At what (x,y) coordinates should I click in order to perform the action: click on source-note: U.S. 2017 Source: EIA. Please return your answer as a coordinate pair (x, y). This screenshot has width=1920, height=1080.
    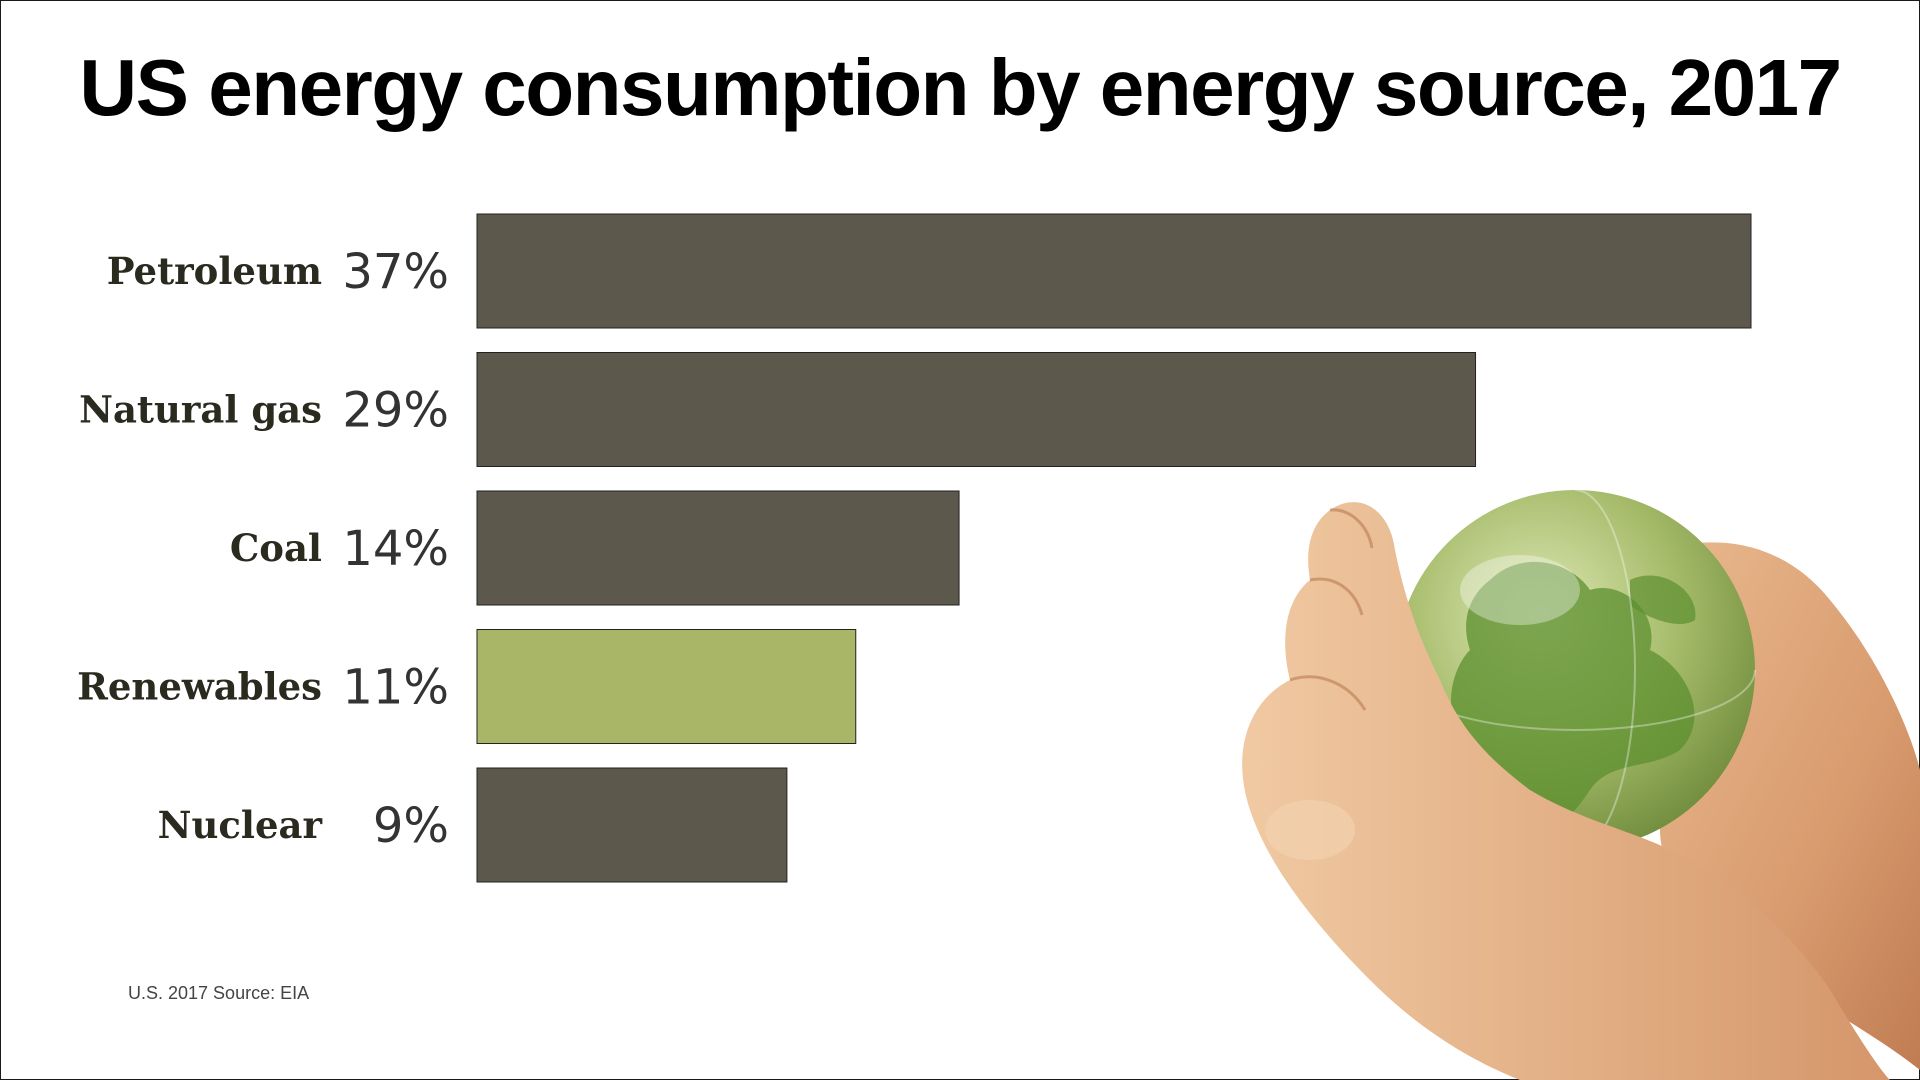
    Looking at the image, I should click on (219, 993).